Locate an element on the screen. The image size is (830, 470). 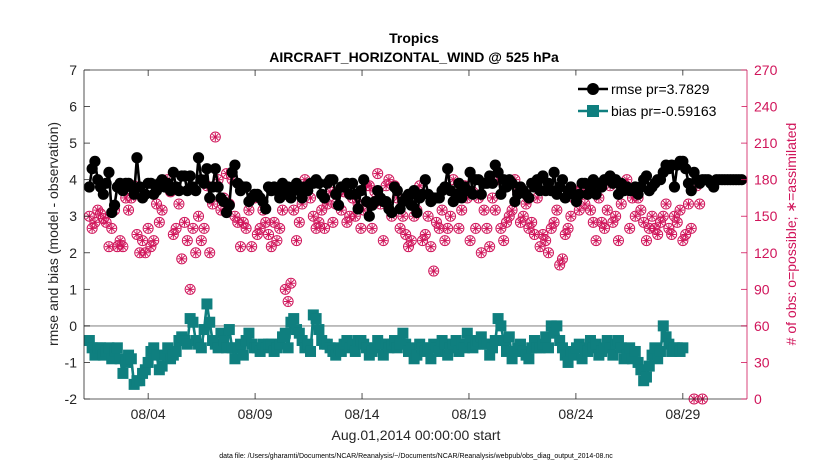
y-tick-label: 1 is located at coordinates (73, 289).